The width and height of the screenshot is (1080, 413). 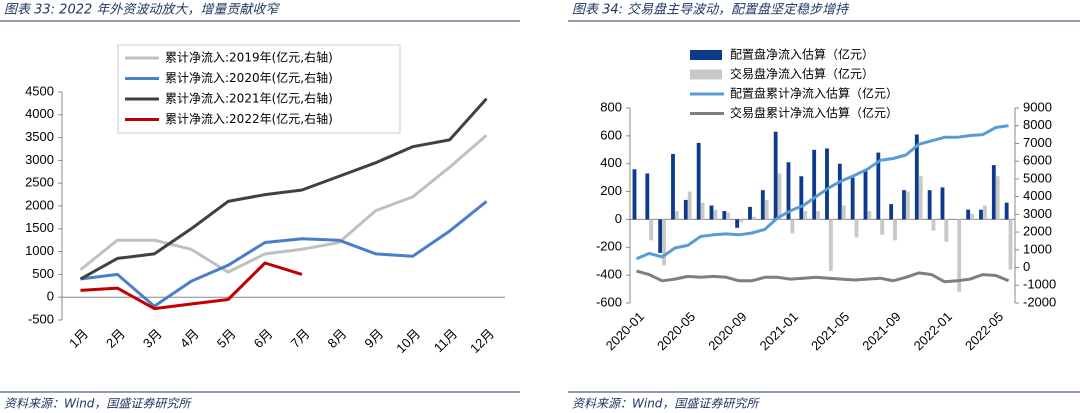 I want to click on y-tick-label: 400, so click(x=611, y=162).